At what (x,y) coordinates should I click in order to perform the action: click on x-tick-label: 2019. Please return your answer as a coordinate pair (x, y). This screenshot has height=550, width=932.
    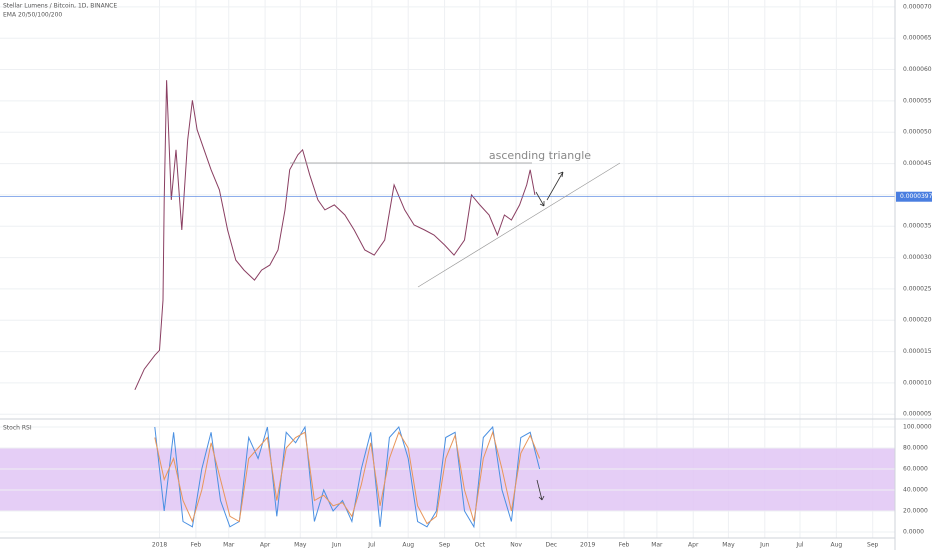
    Looking at the image, I should click on (587, 545).